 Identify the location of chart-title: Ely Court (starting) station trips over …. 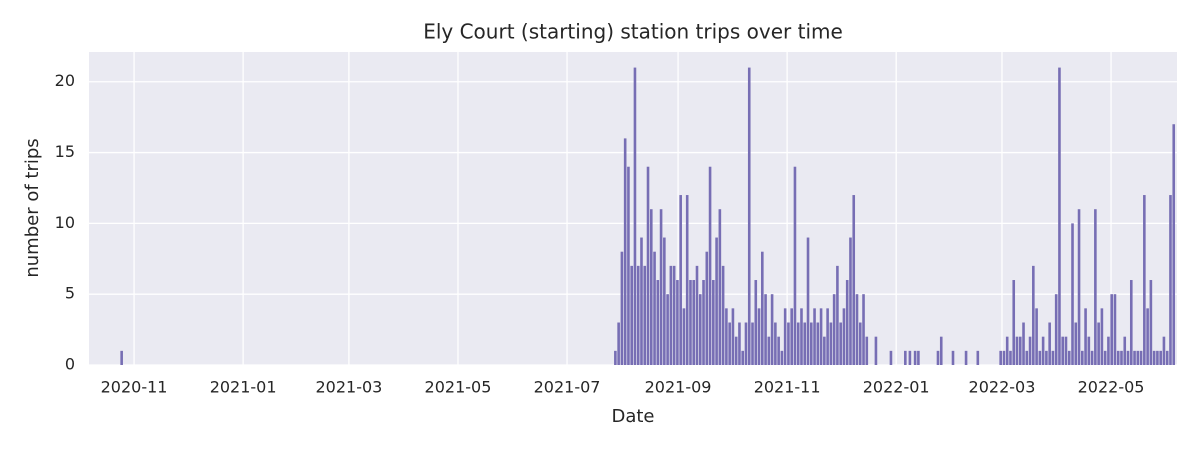
(633, 32).